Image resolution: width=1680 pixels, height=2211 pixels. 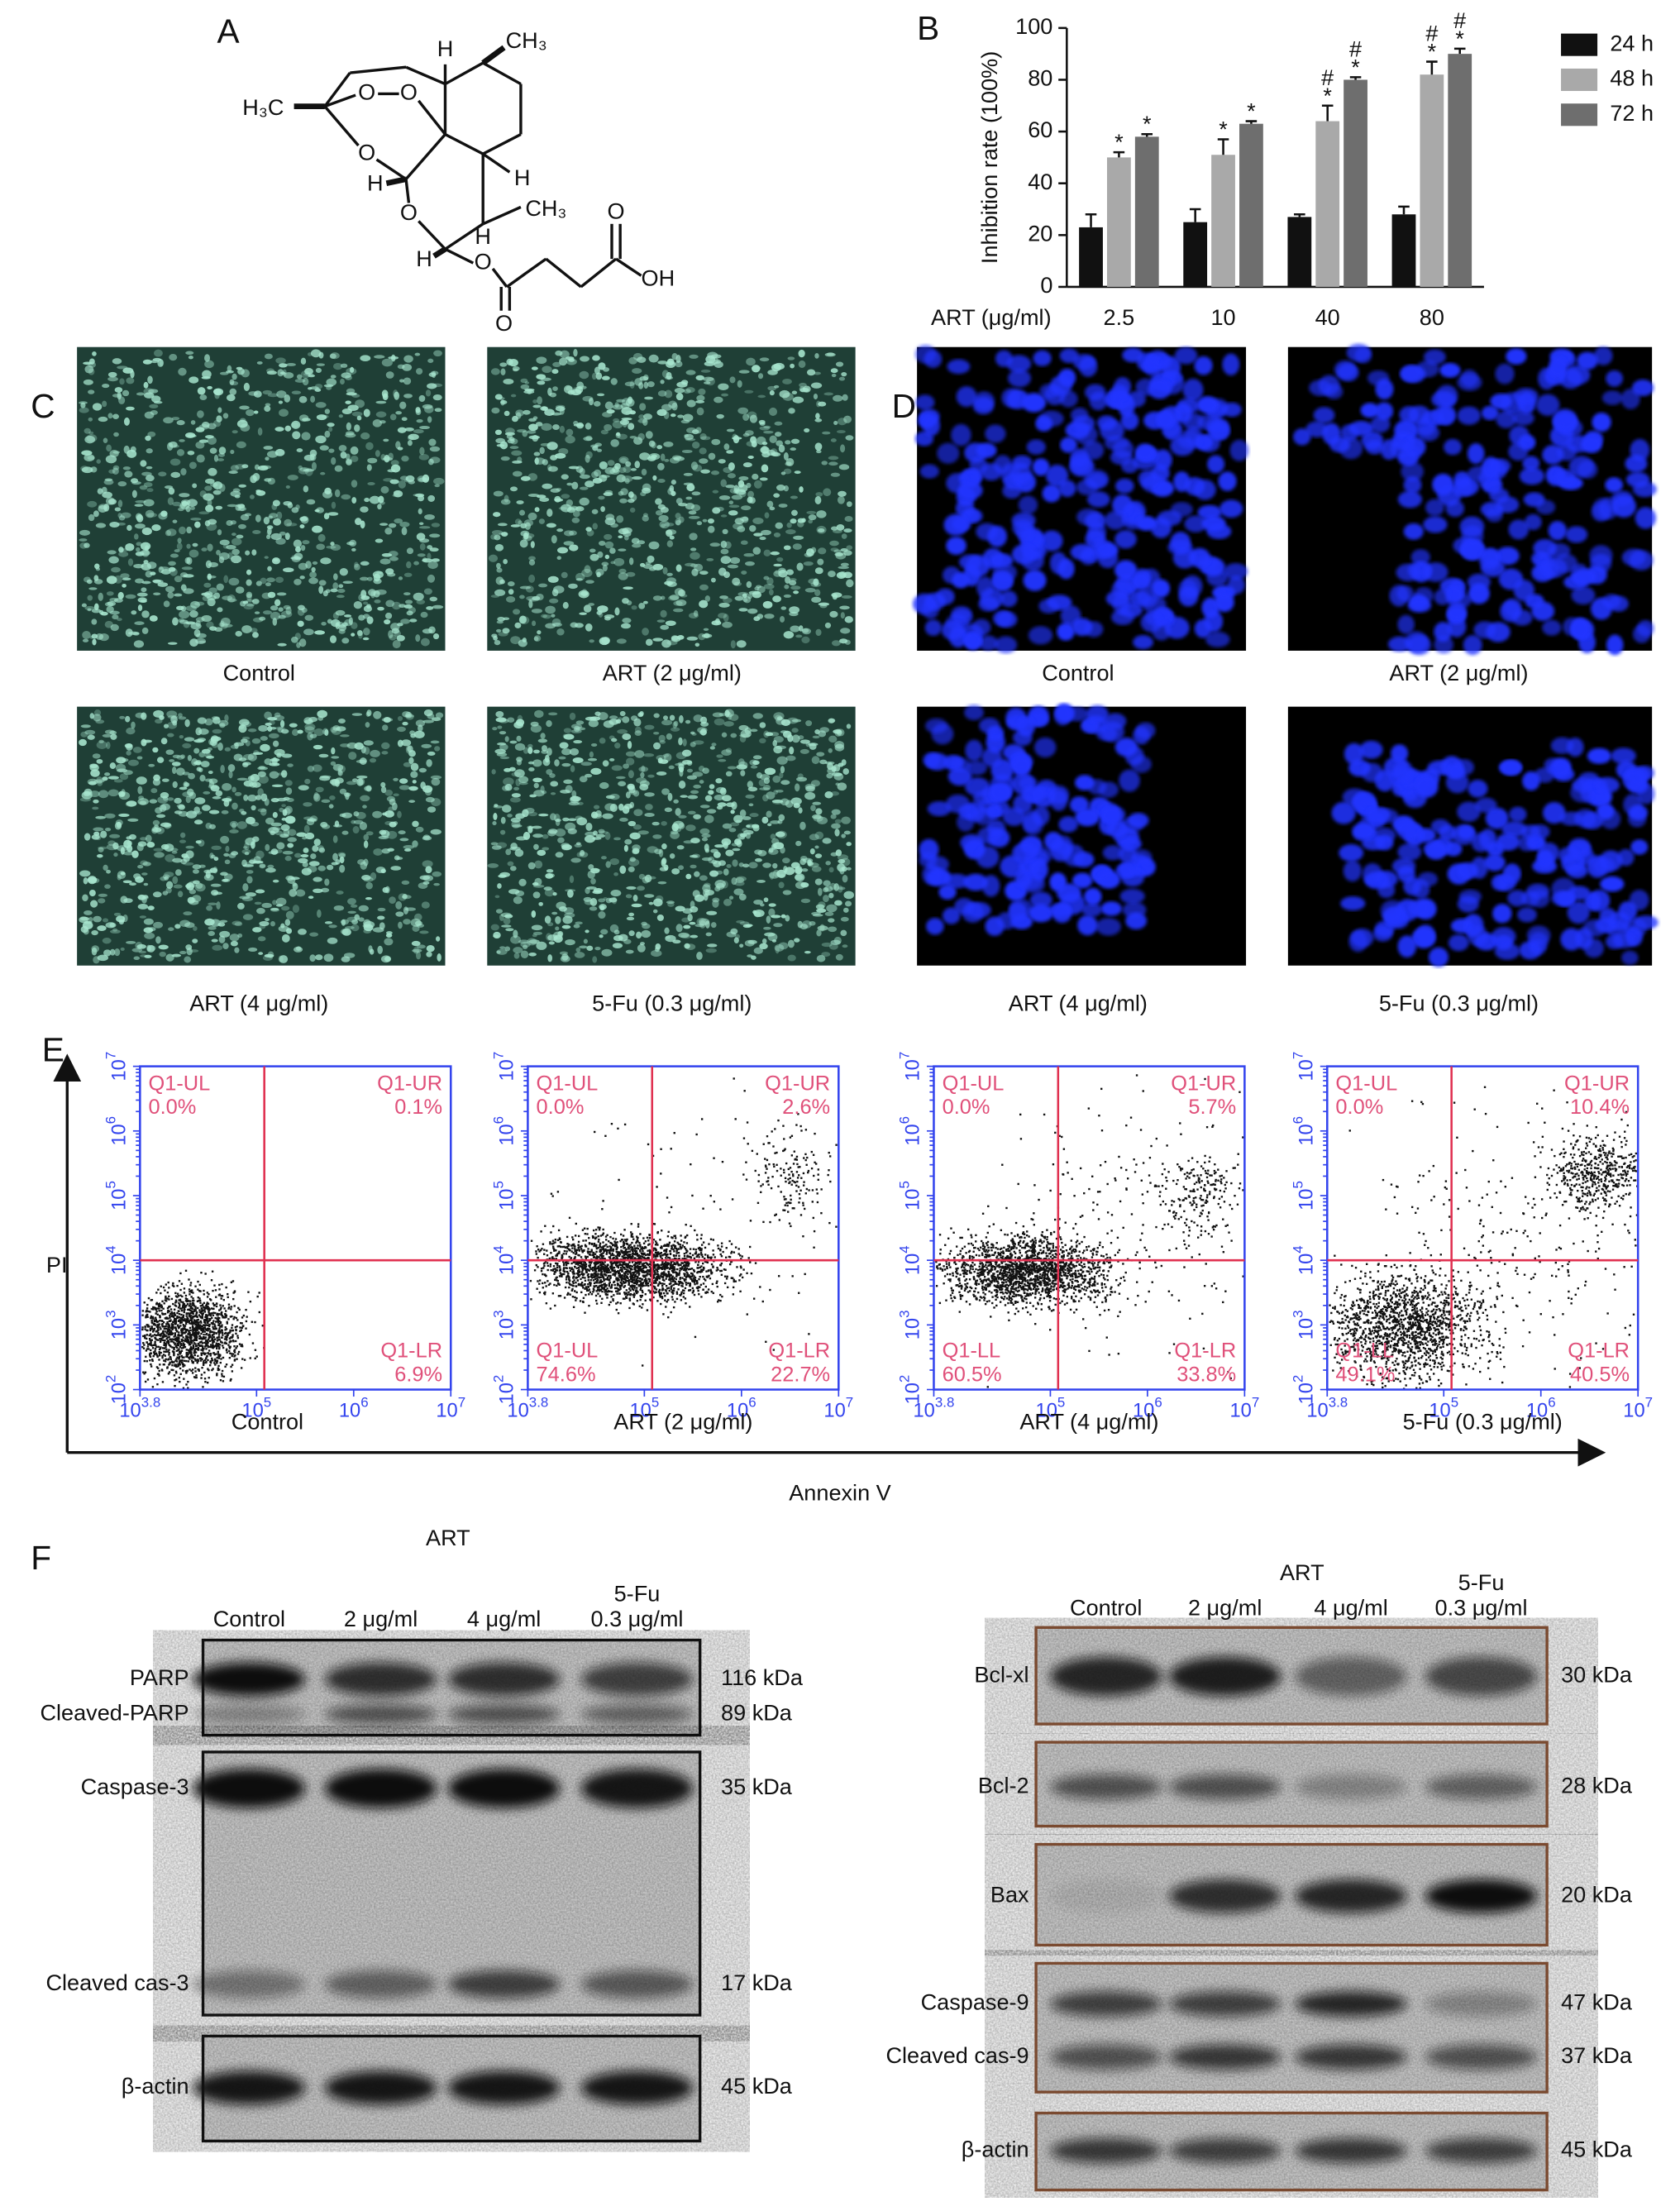 I want to click on caption: ART (4 μg/ml), so click(x=258, y=1003).